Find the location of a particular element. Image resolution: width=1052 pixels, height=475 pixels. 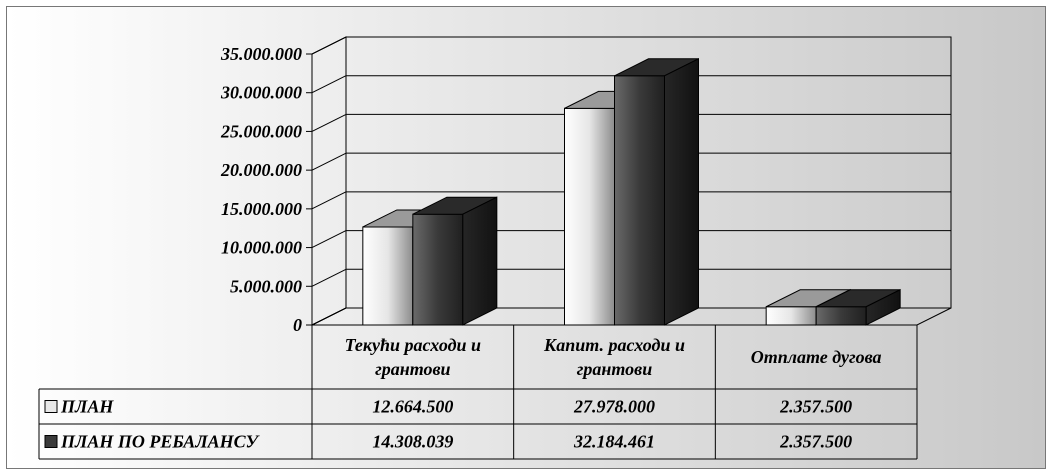

y-tick-label: 5.000.000 is located at coordinates (266, 286).